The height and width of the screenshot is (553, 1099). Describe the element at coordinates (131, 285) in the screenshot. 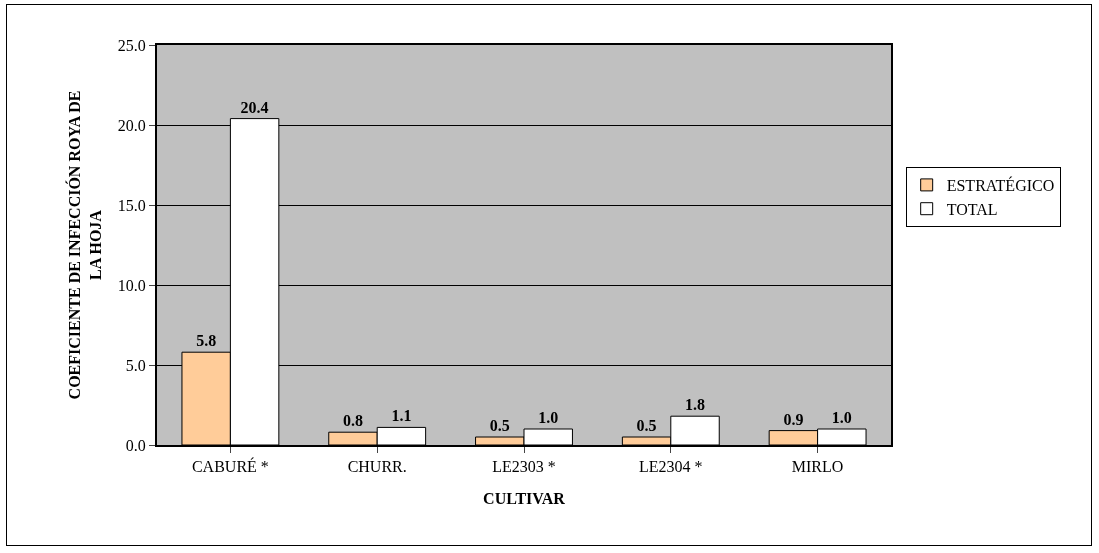

I see `y-tick-label: 10.0` at that location.